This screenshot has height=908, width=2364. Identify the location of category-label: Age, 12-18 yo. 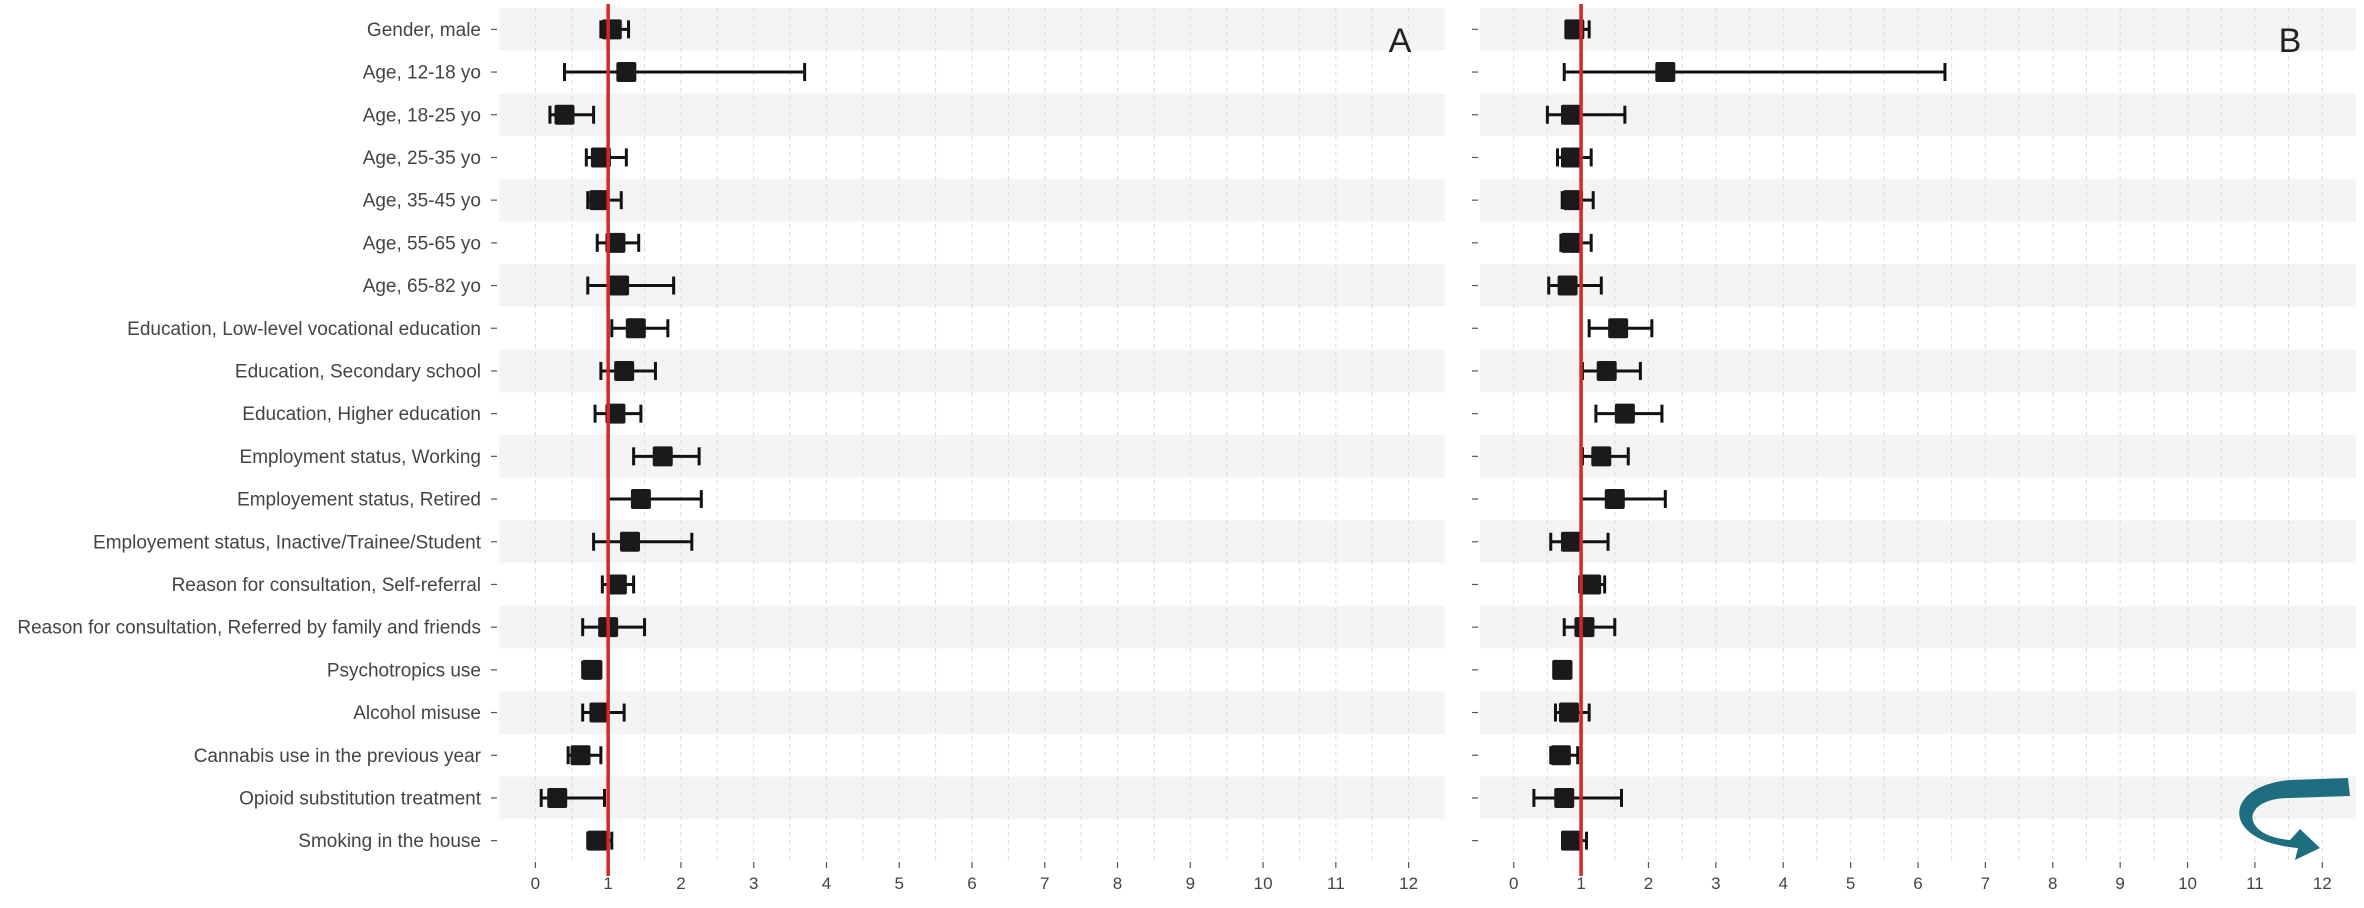
(422, 73).